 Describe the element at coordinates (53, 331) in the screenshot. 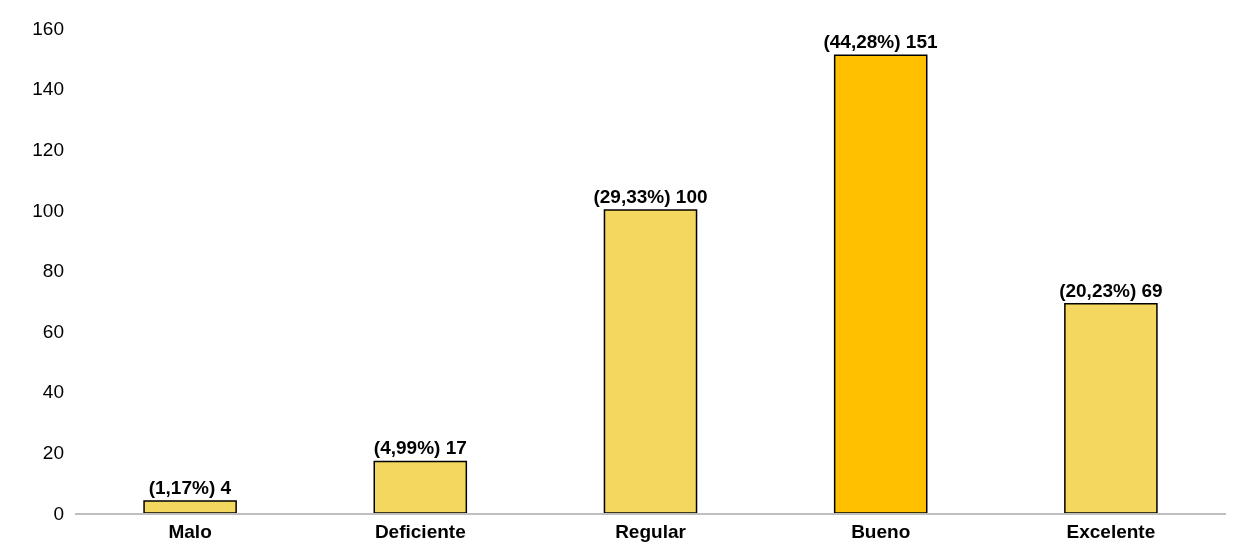

I see `y-tick-label: 60` at that location.